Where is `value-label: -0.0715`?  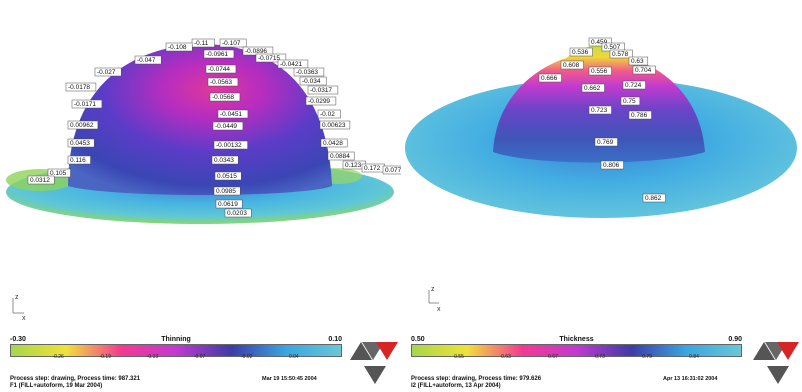
value-label: -0.0715 is located at coordinates (271, 58).